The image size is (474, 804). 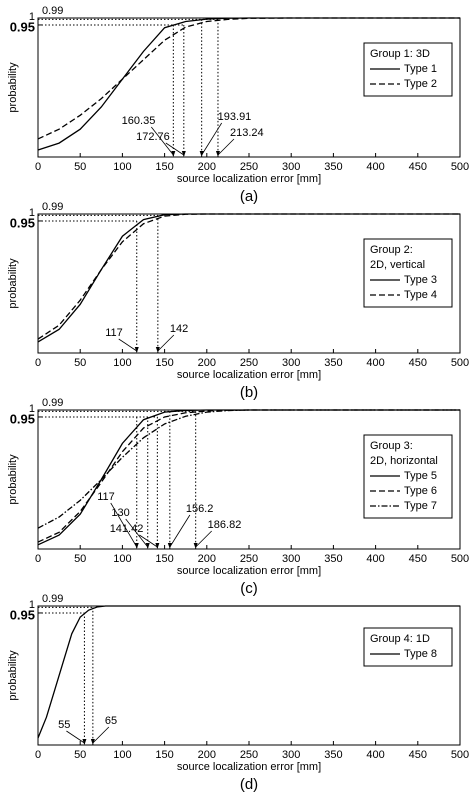 What do you see at coordinates (391, 250) in the screenshot?
I see `legend-title: Group 2:` at bounding box center [391, 250].